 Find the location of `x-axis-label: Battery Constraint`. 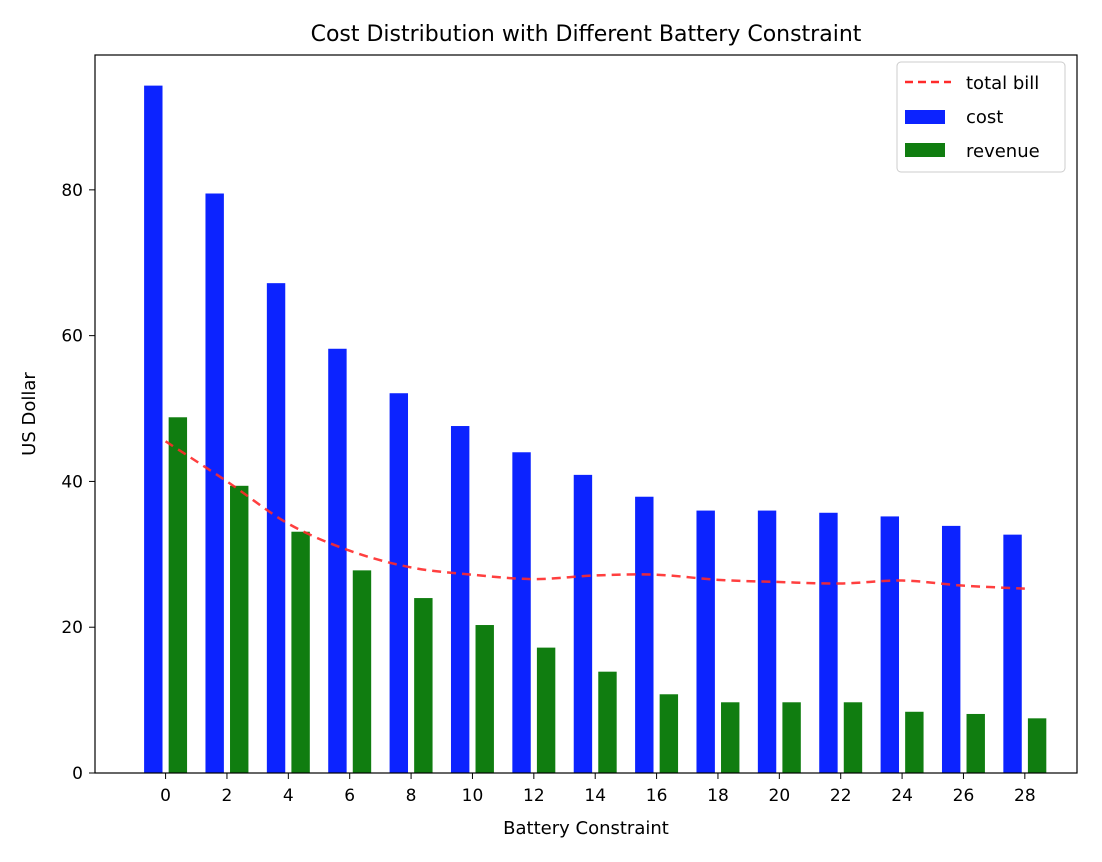

x-axis-label: Battery Constraint is located at coordinates (586, 828).